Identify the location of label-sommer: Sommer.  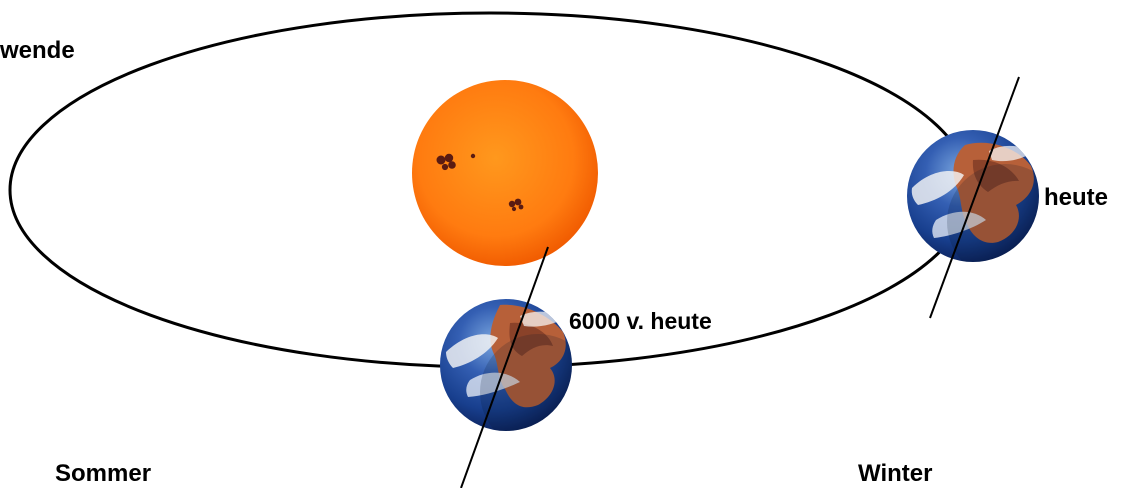
(103, 473).